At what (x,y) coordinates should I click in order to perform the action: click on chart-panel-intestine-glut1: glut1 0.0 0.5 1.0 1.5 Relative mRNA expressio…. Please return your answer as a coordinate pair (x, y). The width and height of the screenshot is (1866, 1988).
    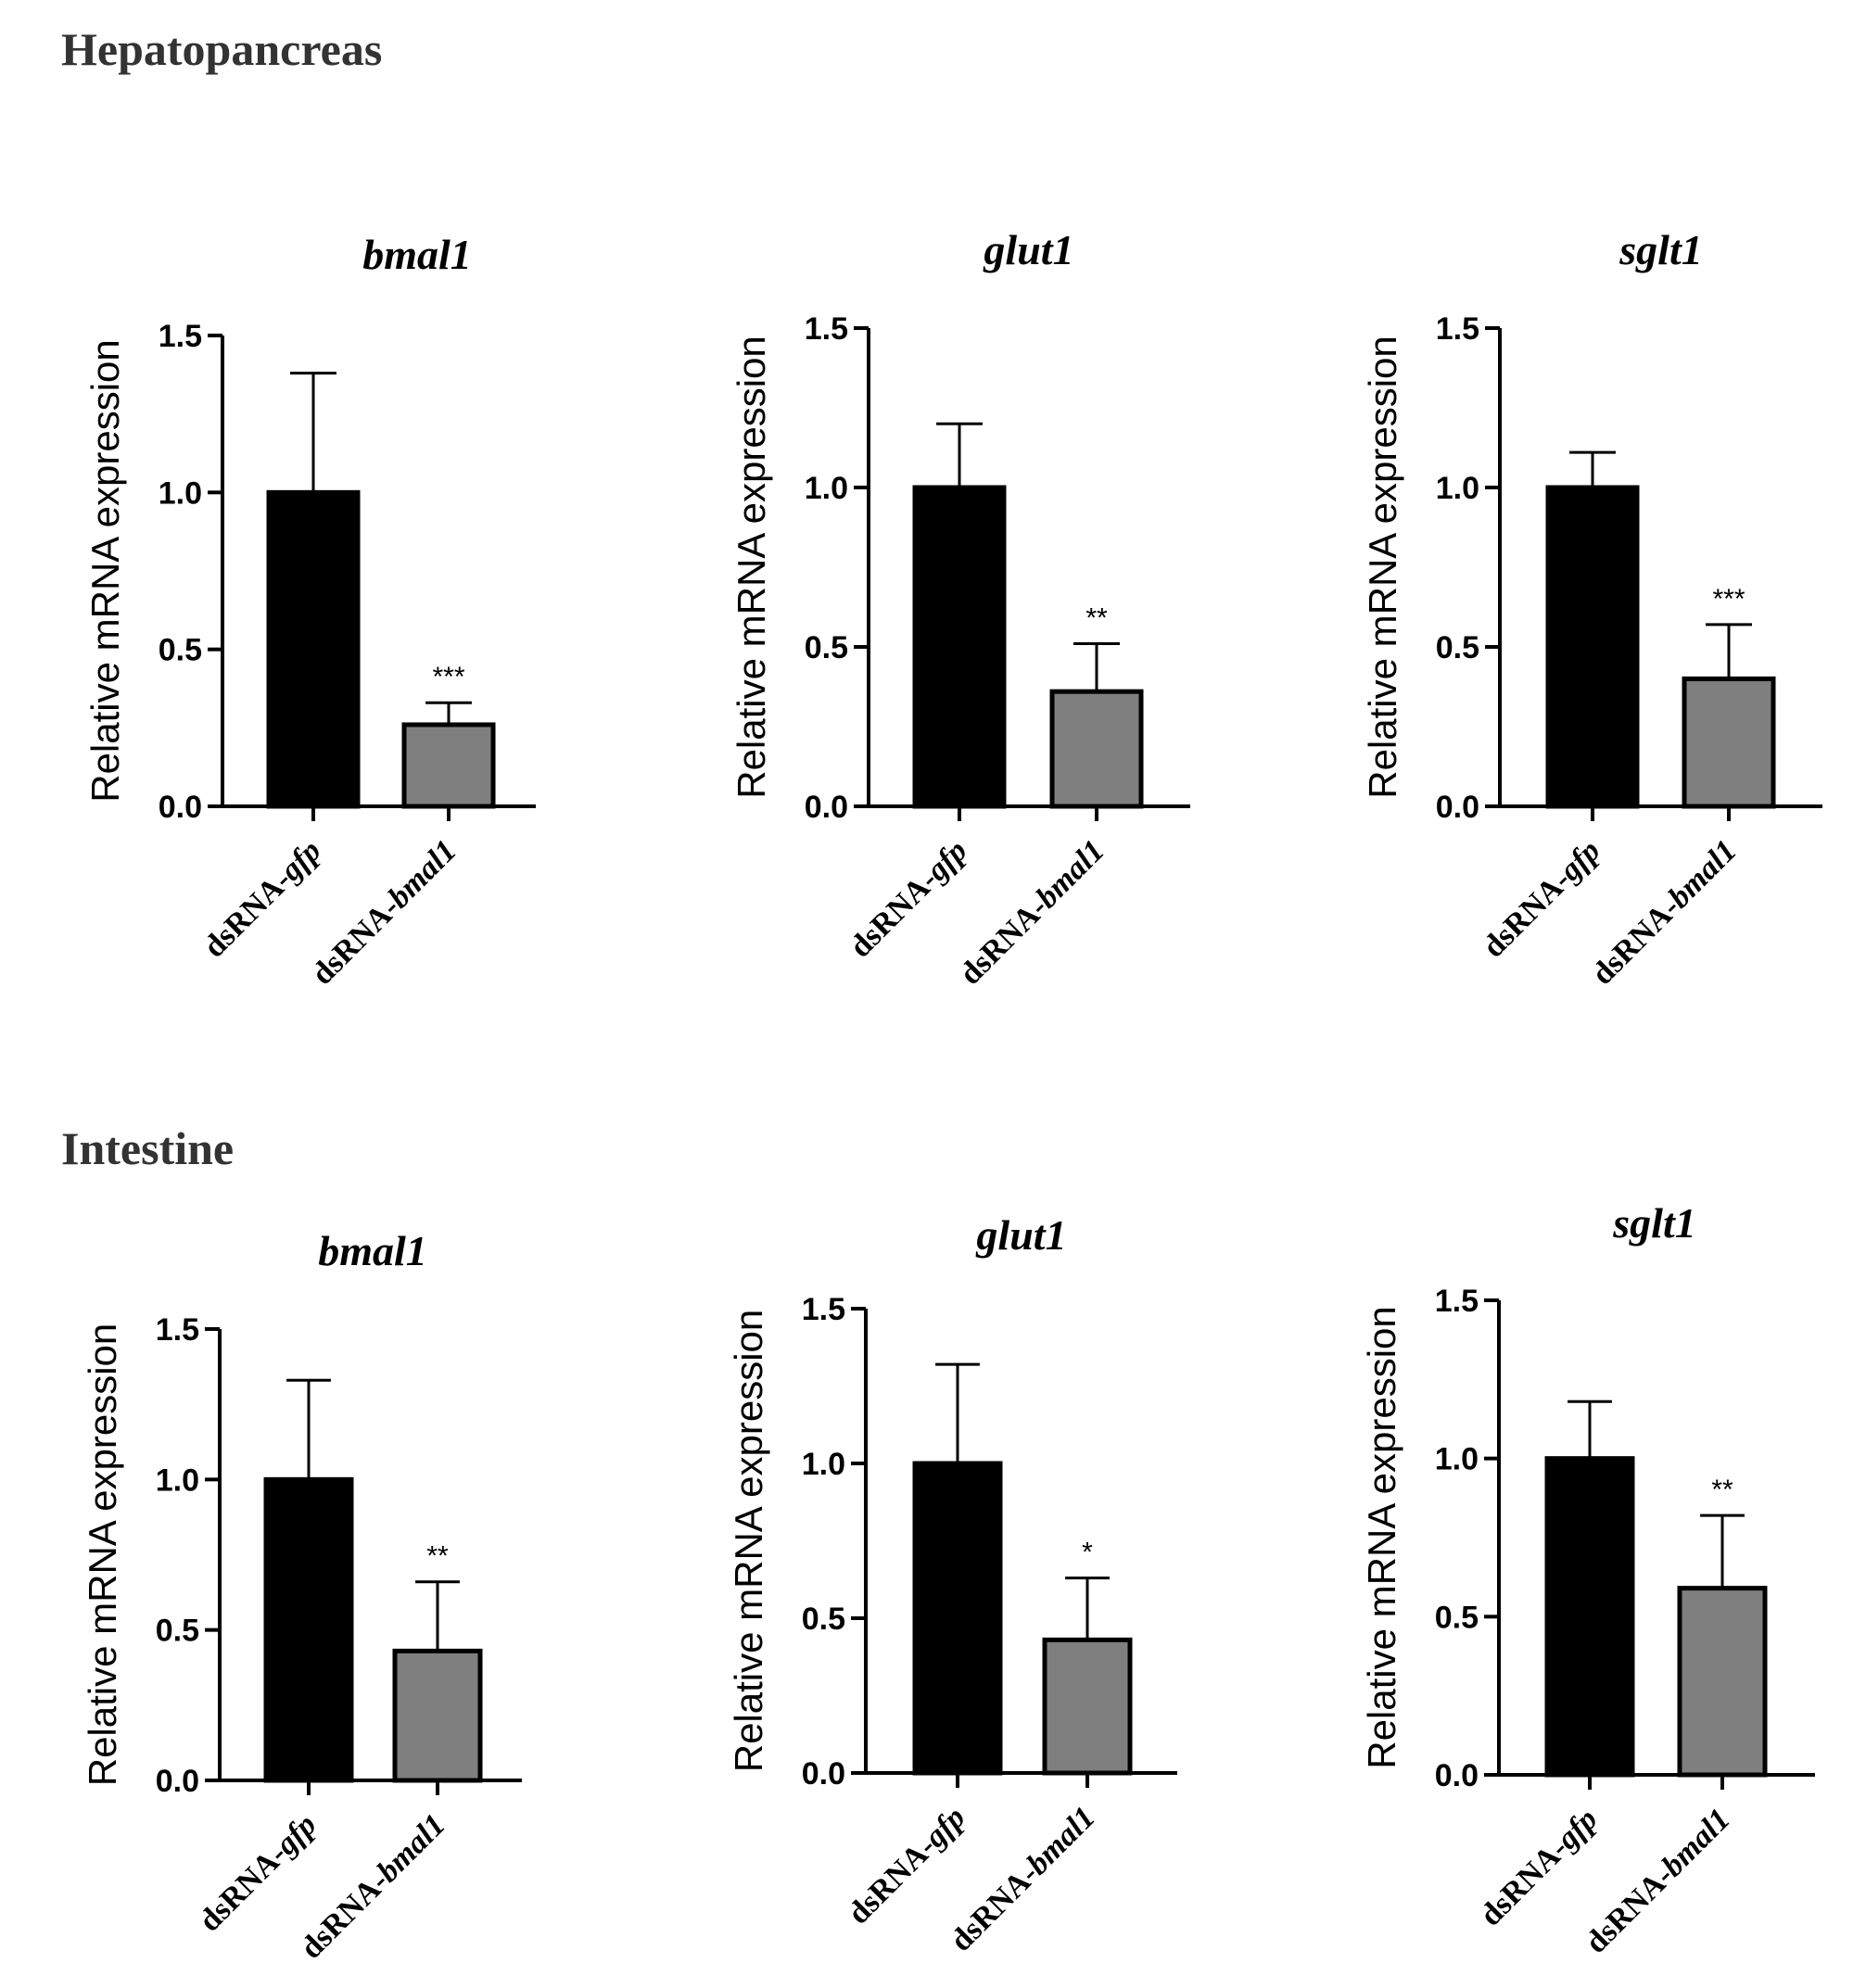
    Looking at the image, I should click on (952, 1585).